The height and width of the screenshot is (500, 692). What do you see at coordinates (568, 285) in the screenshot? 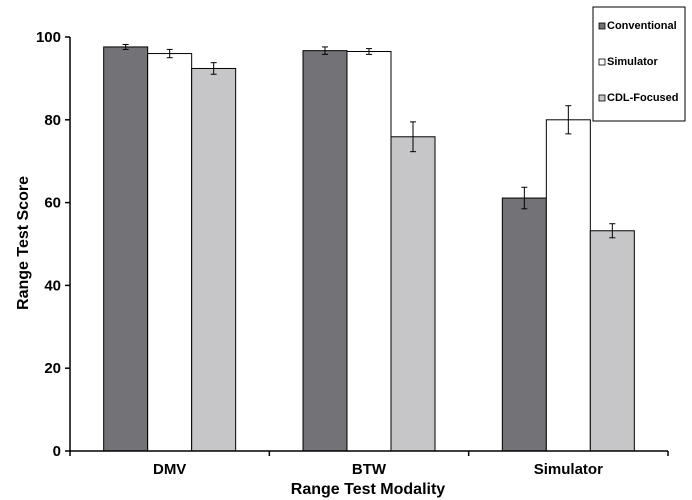
I see `bar-simulator-simulator` at bounding box center [568, 285].